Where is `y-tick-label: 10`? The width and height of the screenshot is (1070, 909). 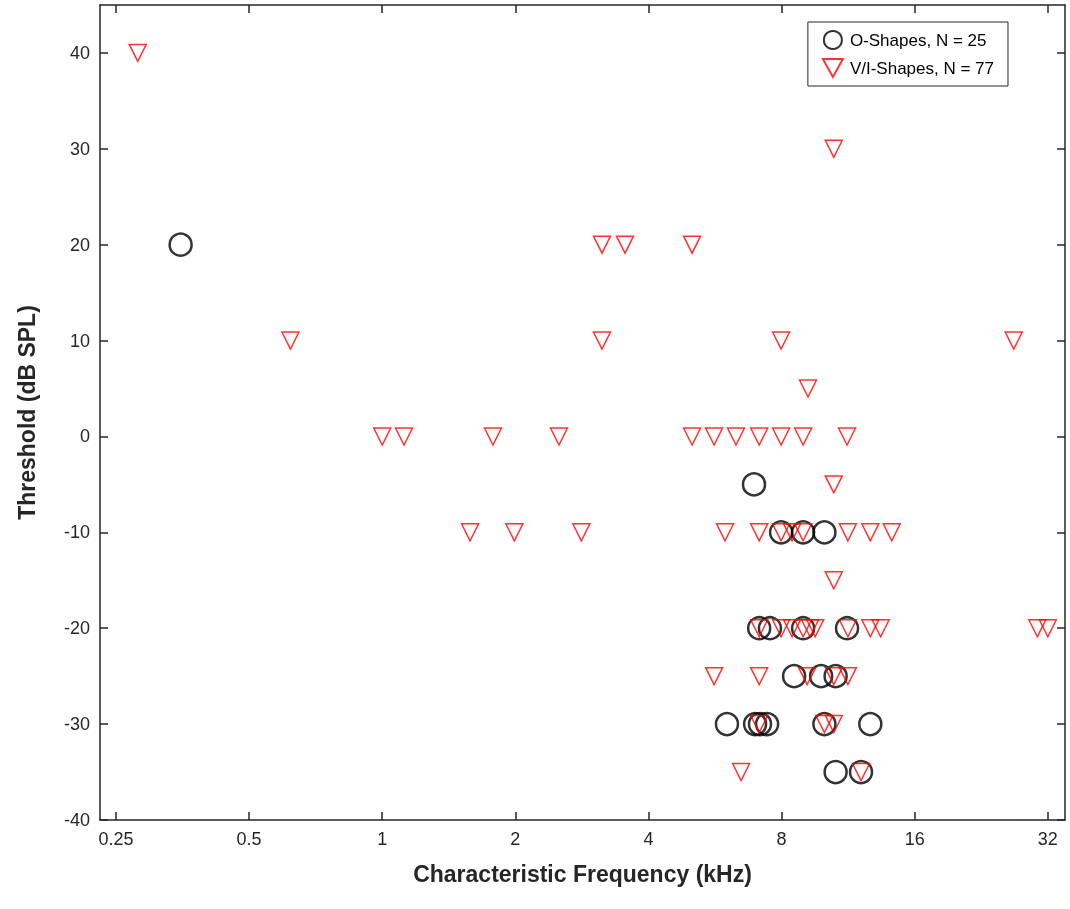
y-tick-label: 10 is located at coordinates (79, 340).